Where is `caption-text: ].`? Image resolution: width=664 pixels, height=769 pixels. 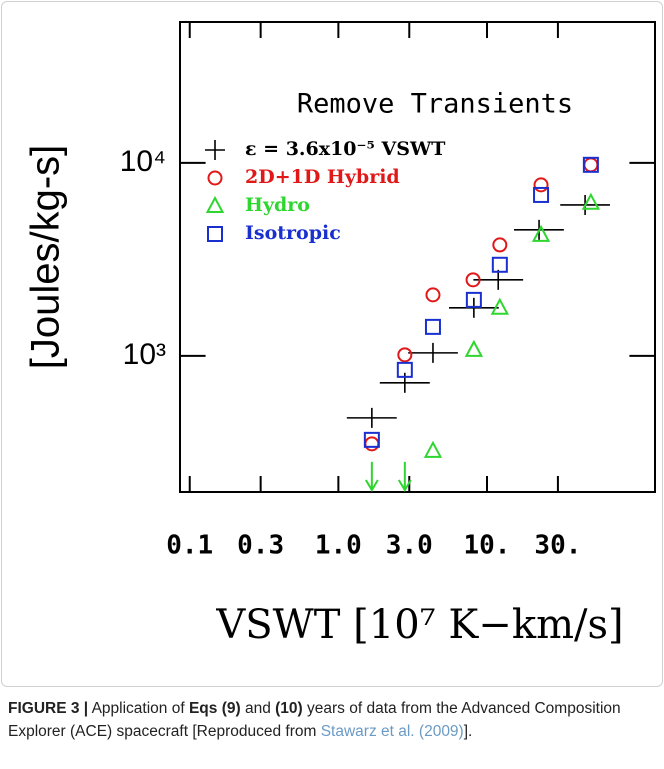 caption-text: ]. is located at coordinates (468, 731).